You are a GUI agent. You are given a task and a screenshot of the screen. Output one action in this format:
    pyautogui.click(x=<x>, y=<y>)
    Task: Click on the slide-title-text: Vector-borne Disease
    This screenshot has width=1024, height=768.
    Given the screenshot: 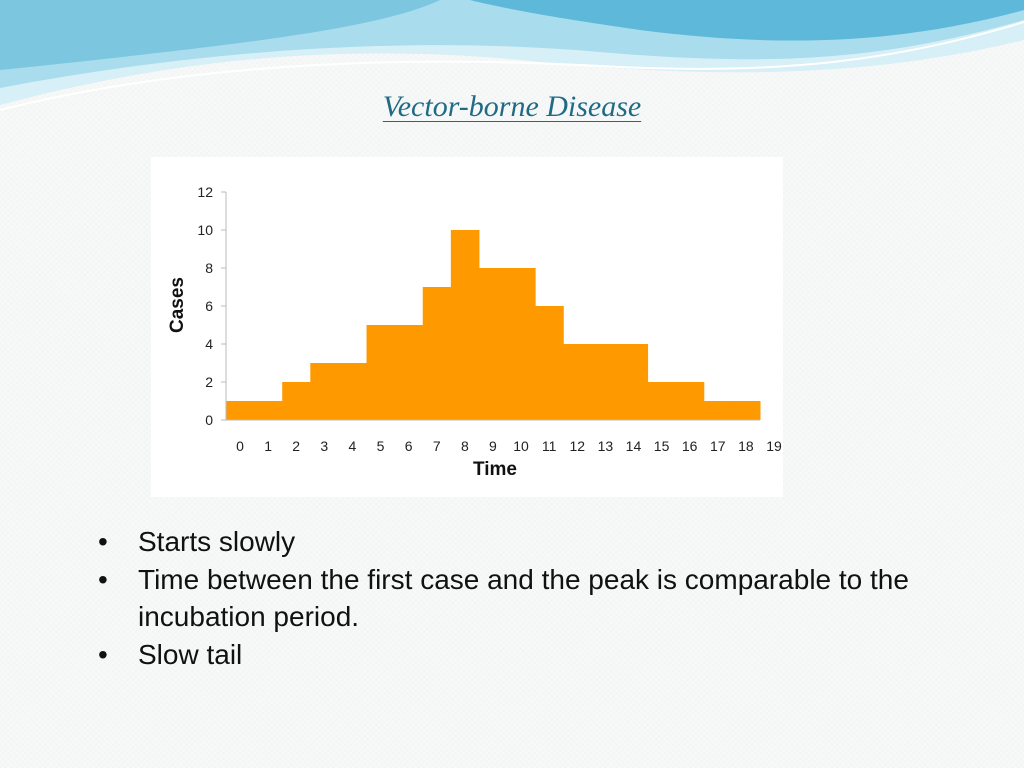 What is the action you would take?
    pyautogui.click(x=512, y=106)
    